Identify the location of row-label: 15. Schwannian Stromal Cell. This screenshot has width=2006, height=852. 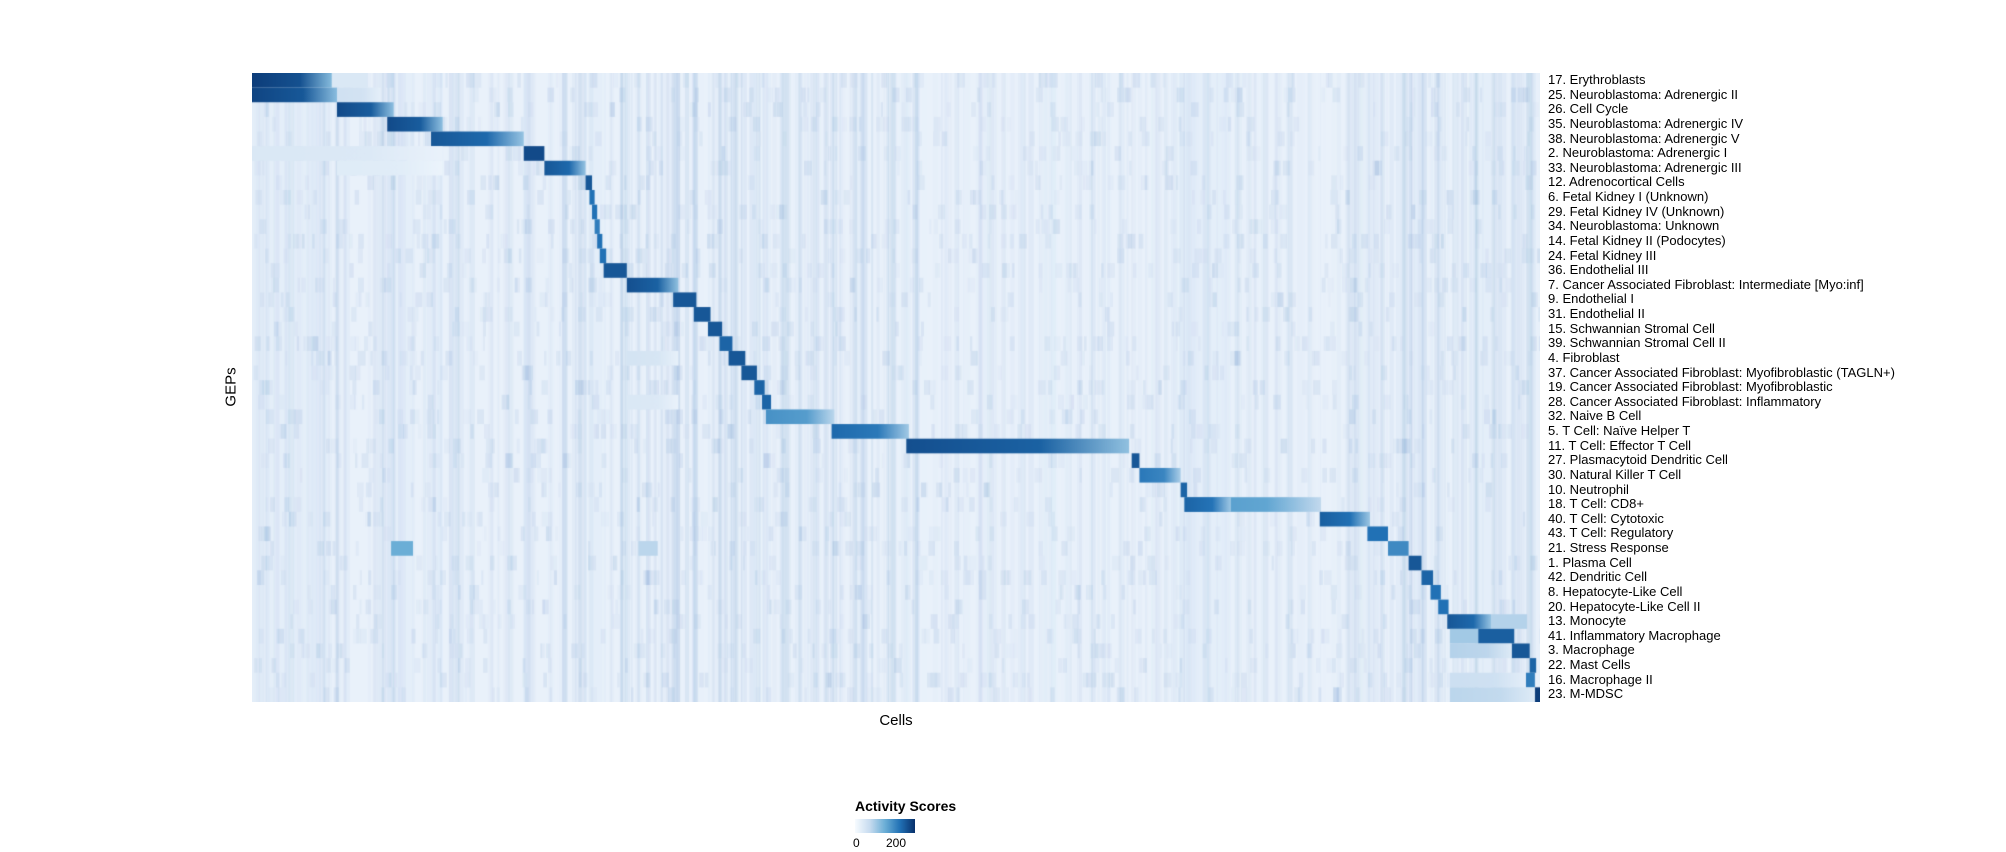
(1631, 328).